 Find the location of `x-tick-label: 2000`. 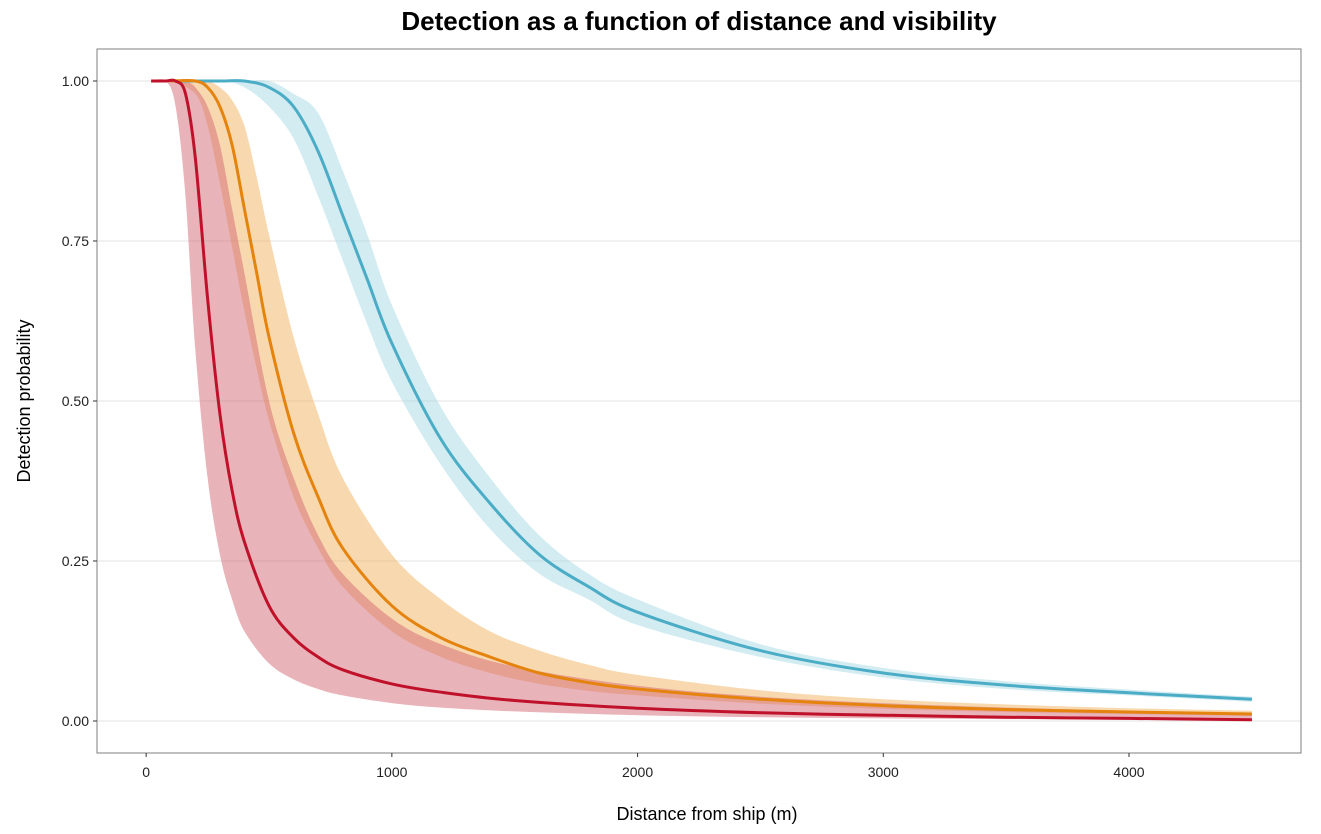

x-tick-label: 2000 is located at coordinates (637, 772).